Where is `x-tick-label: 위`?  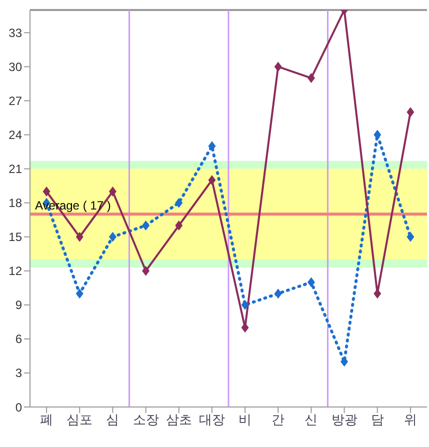 x-tick-label: 위 is located at coordinates (410, 420).